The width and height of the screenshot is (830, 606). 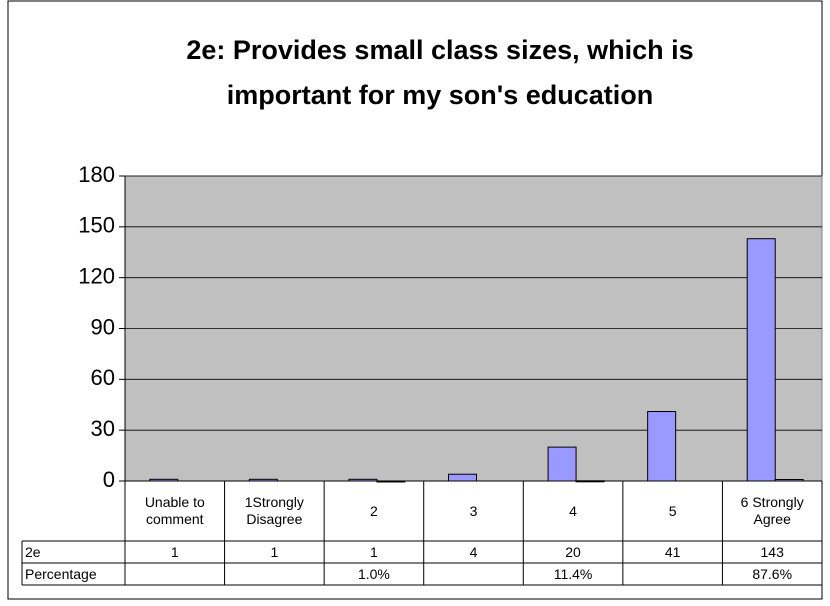 I want to click on y-tick-label: 30, so click(x=103, y=428).